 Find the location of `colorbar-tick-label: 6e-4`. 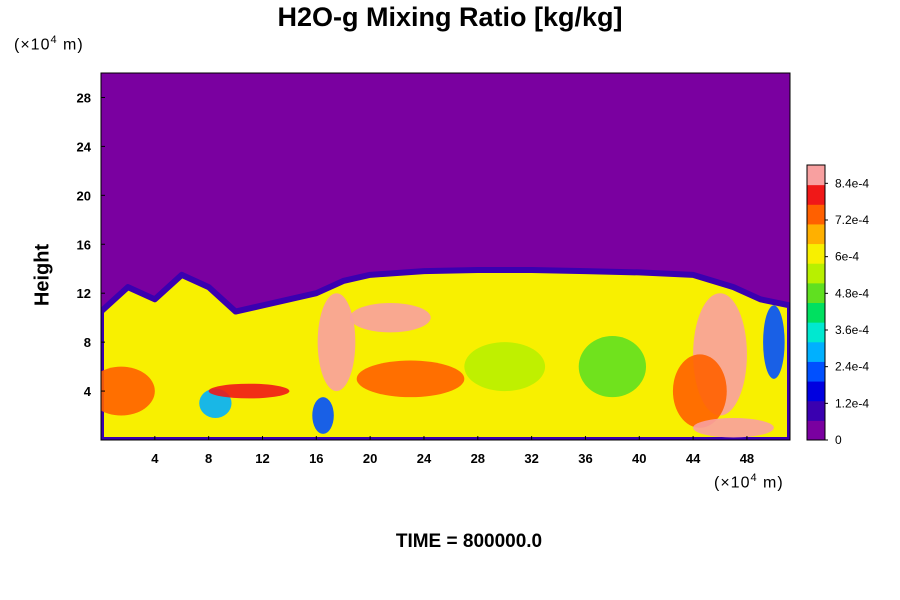

colorbar-tick-label: 6e-4 is located at coordinates (847, 257).